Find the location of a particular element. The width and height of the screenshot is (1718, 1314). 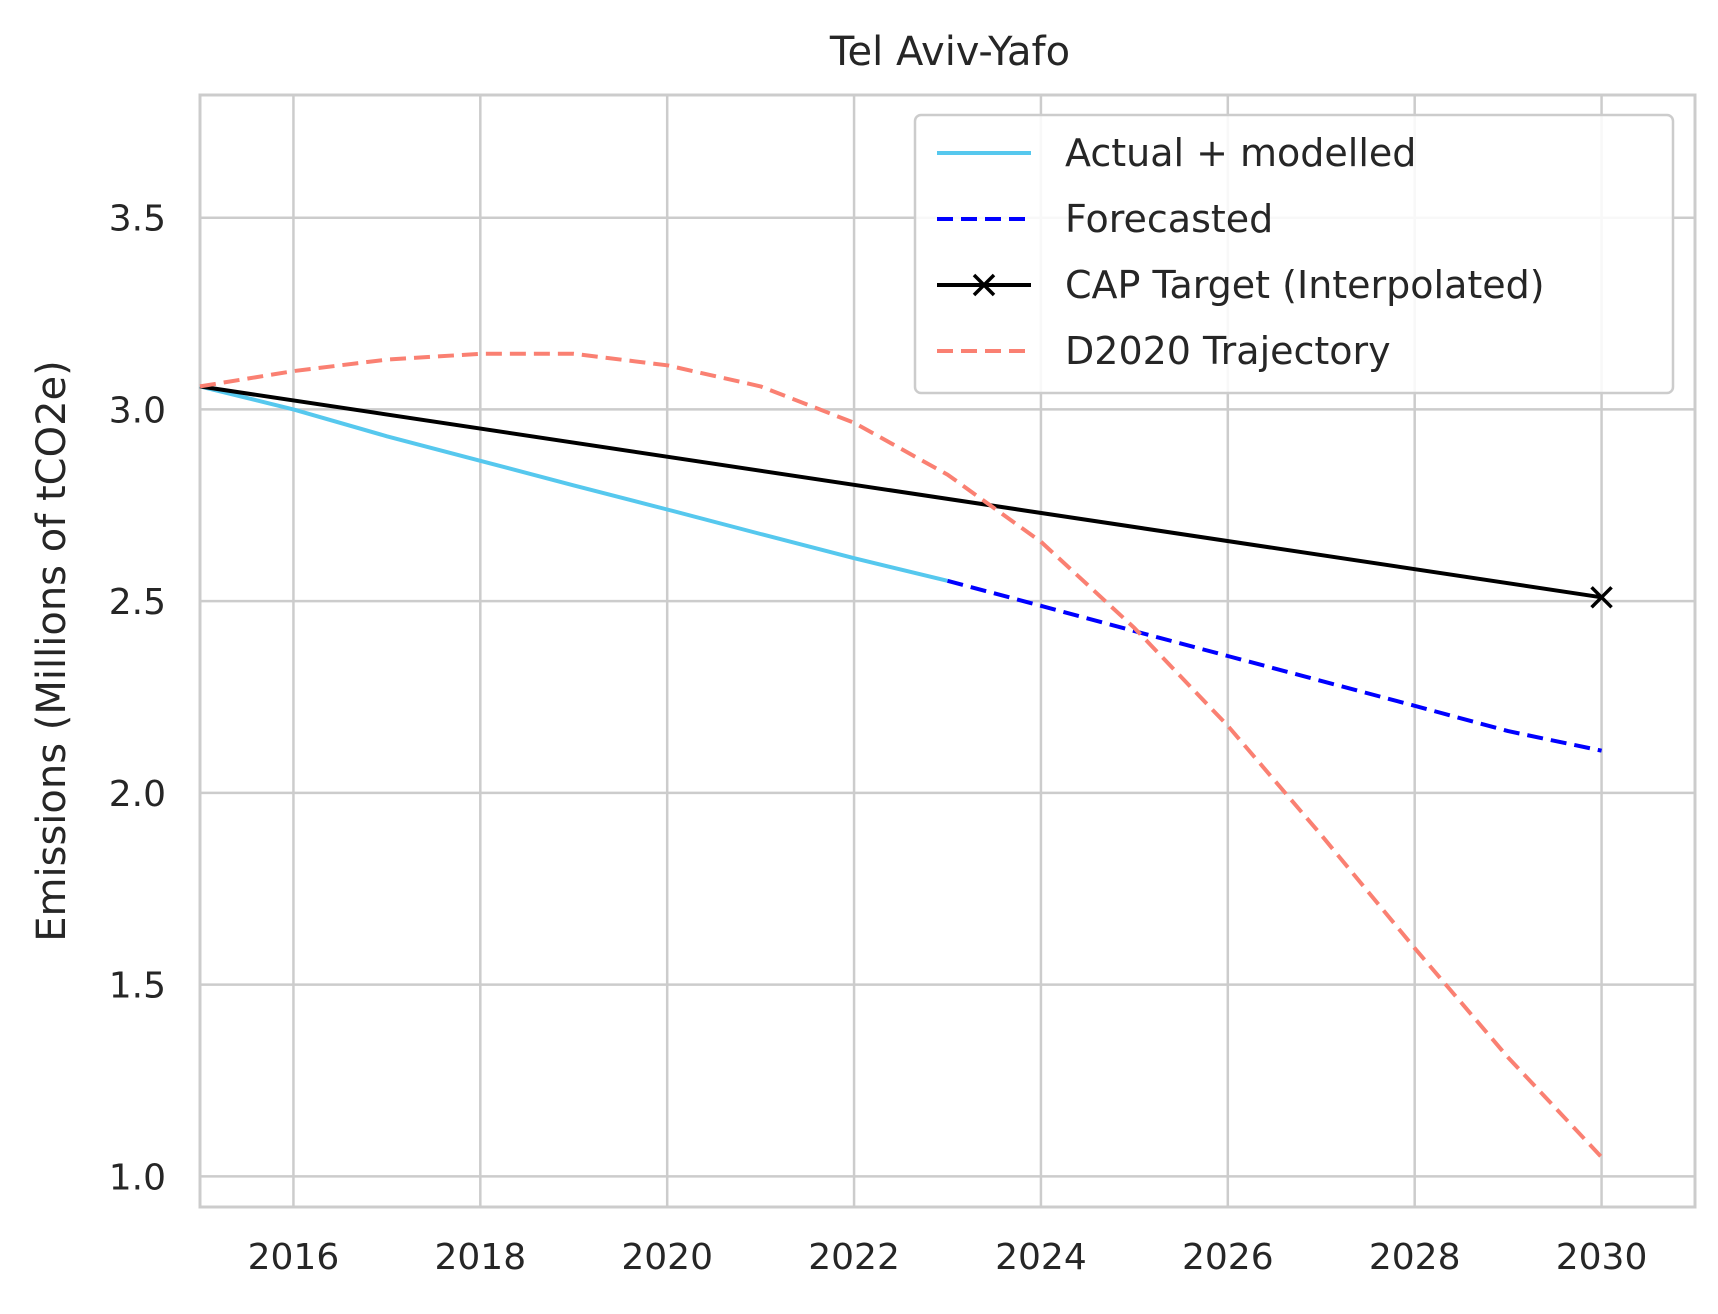

y-tick-label: 1.5 is located at coordinates (137, 986).